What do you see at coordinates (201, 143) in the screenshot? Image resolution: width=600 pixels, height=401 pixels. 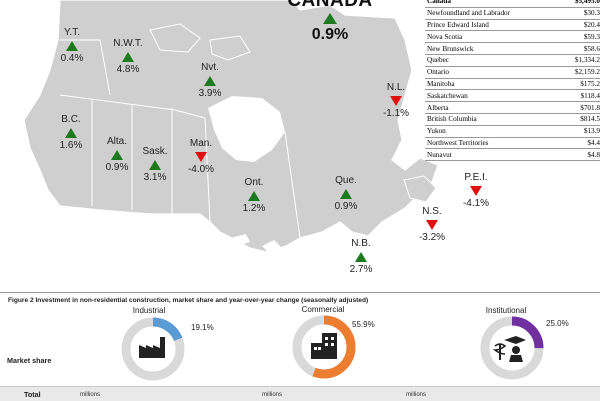 I see `province-label: Man.` at bounding box center [201, 143].